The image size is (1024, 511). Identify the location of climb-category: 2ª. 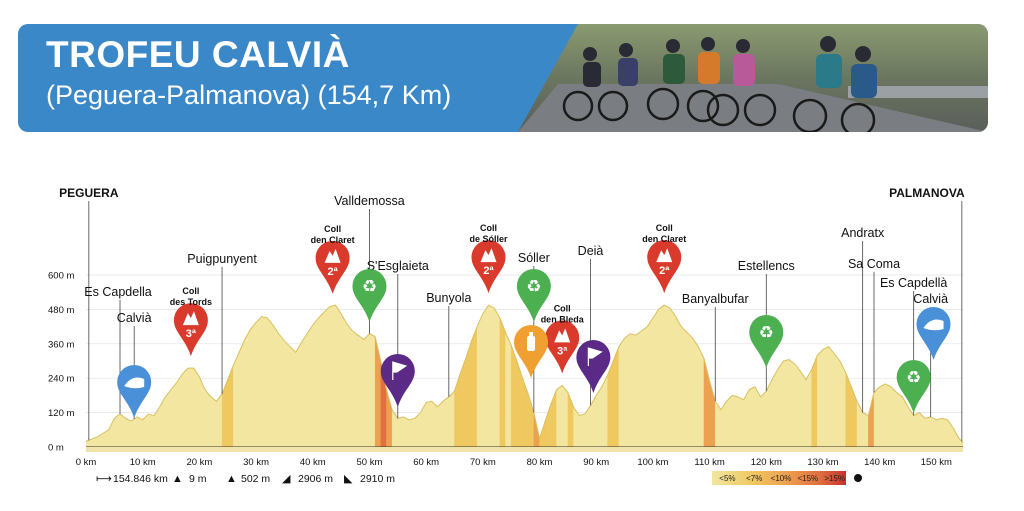
(333, 272).